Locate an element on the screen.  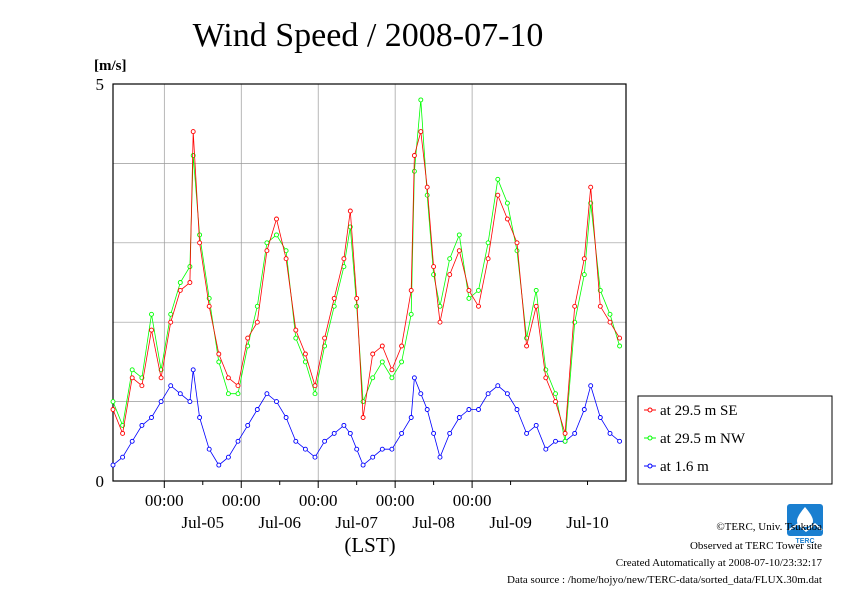
y-axis-unit-label: [m/s] is located at coordinates (110, 66).